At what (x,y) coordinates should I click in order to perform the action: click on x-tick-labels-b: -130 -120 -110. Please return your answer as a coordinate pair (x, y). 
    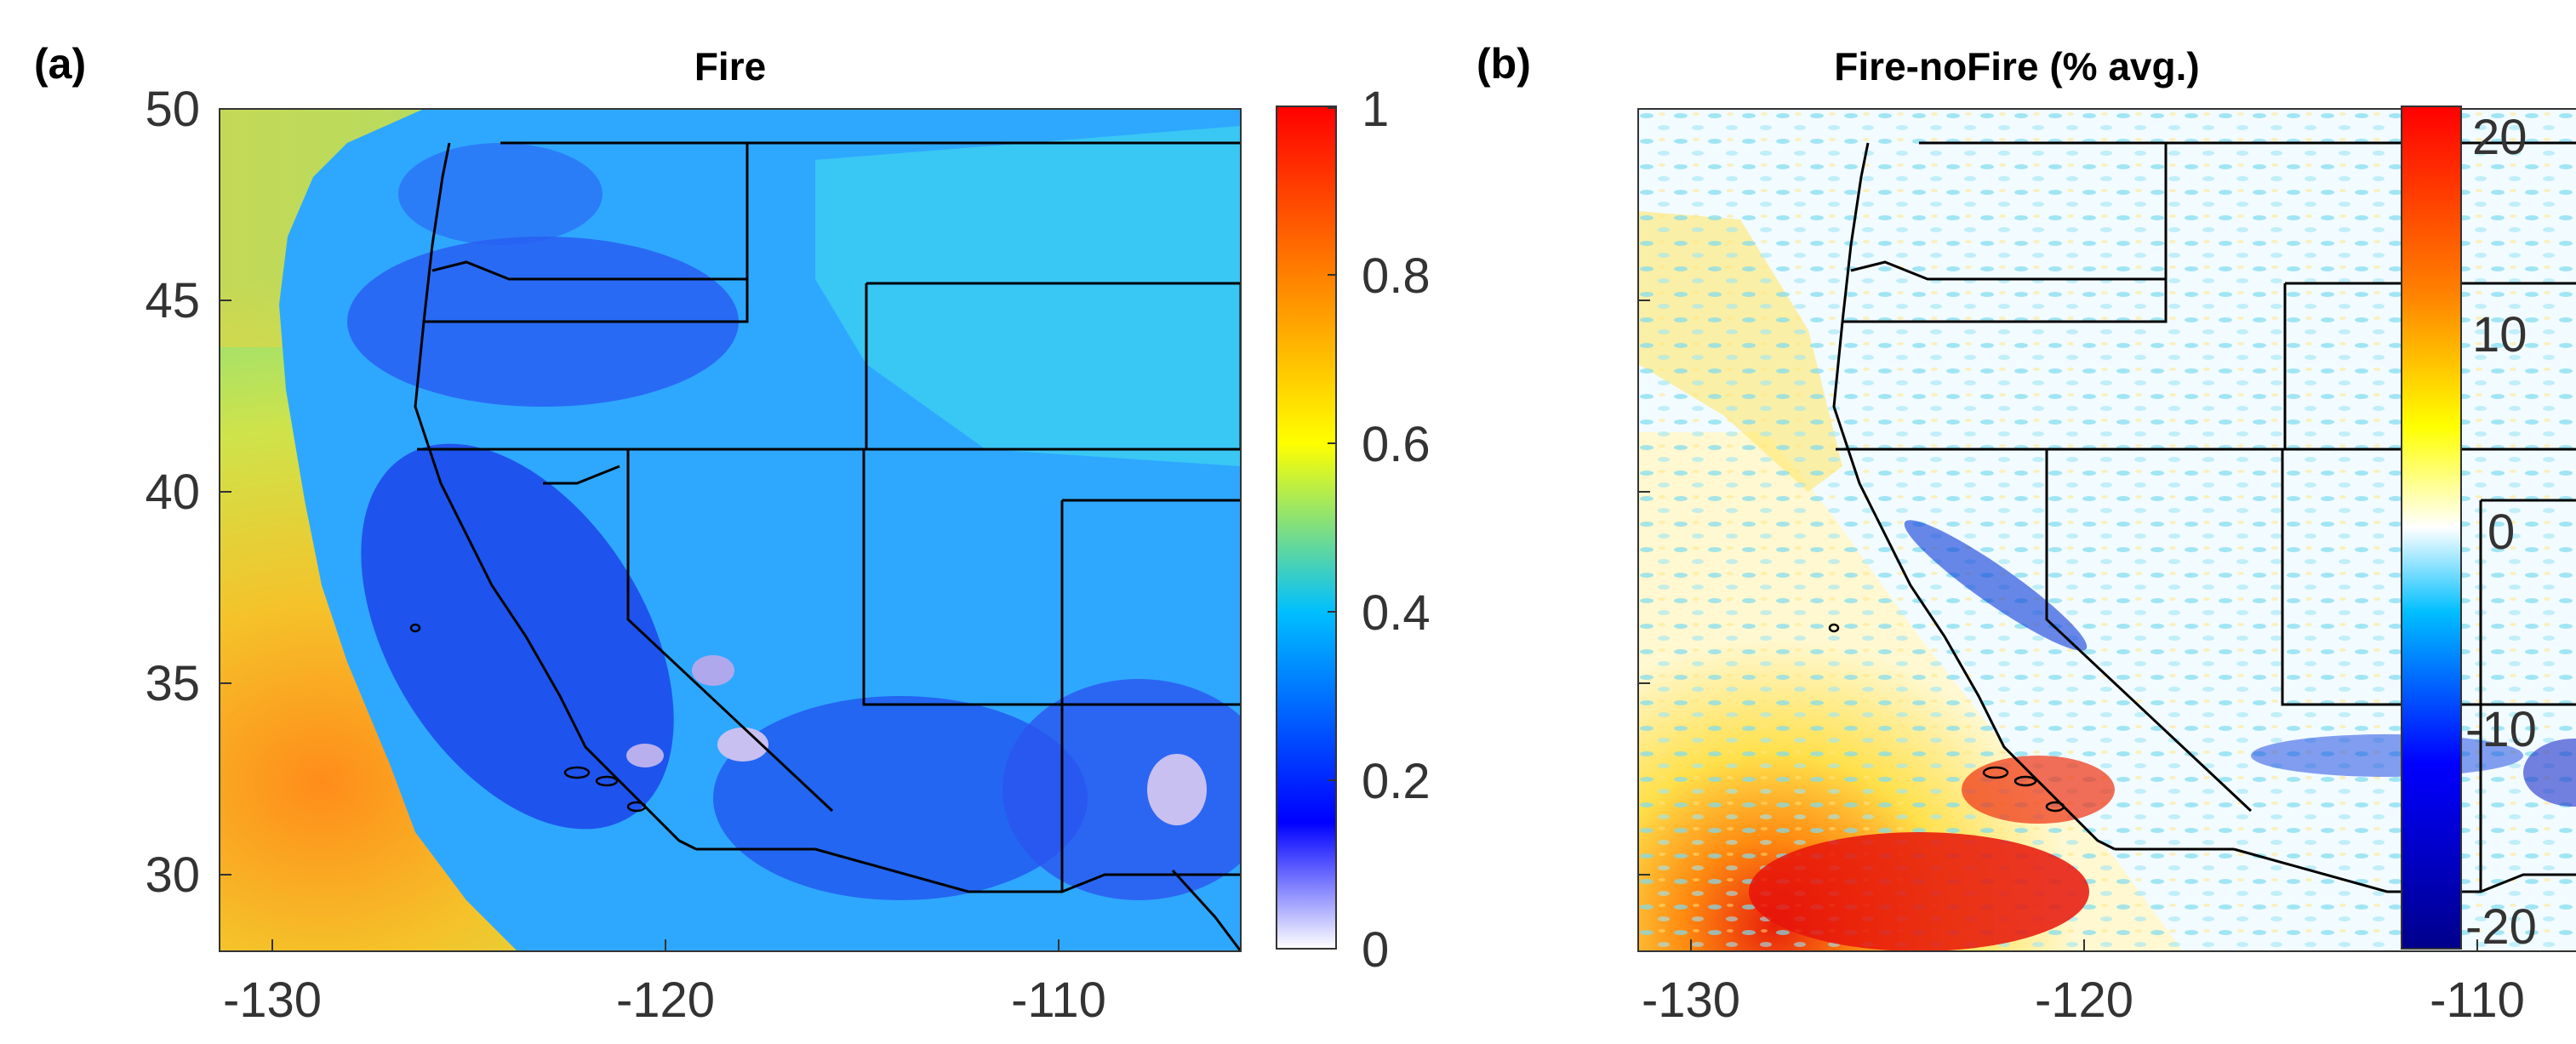
    Looking at the image, I should click on (2083, 1000).